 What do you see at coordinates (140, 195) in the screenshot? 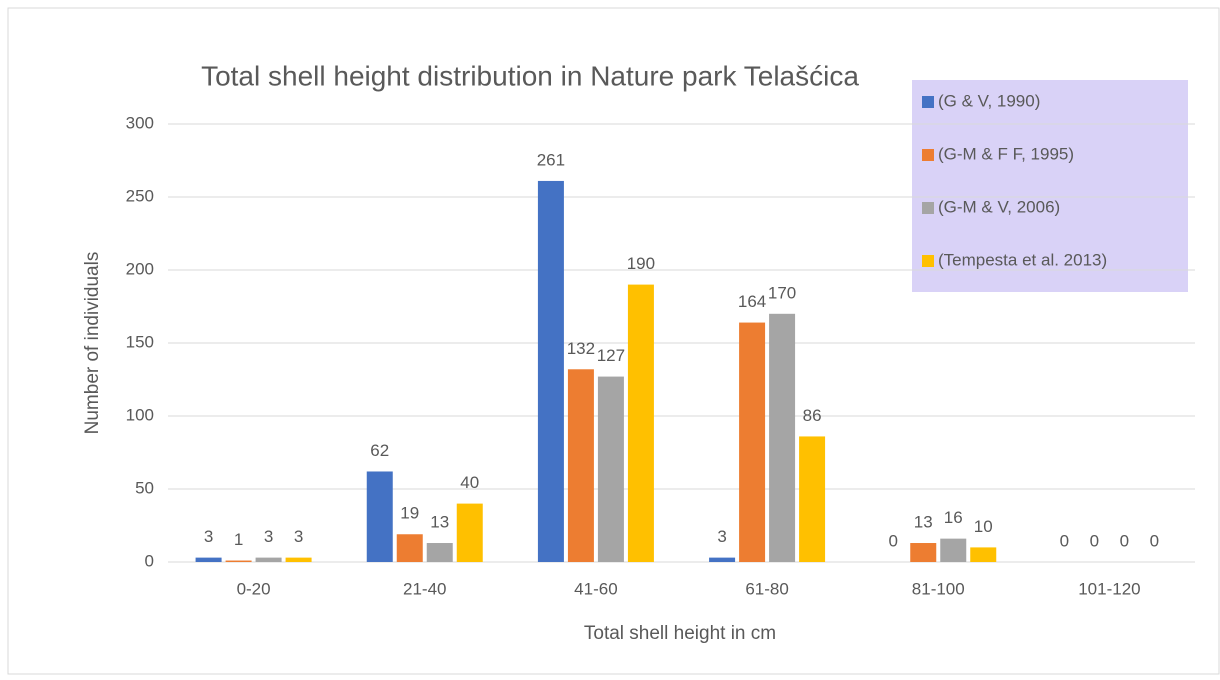
I see `y-tick-label: 250` at bounding box center [140, 195].